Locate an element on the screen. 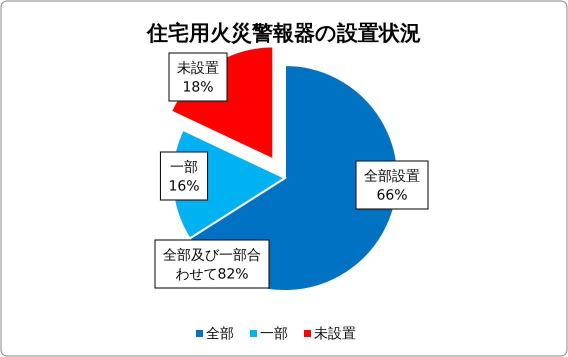 The image size is (568, 357). legend-label: 全部 is located at coordinates (220, 334).